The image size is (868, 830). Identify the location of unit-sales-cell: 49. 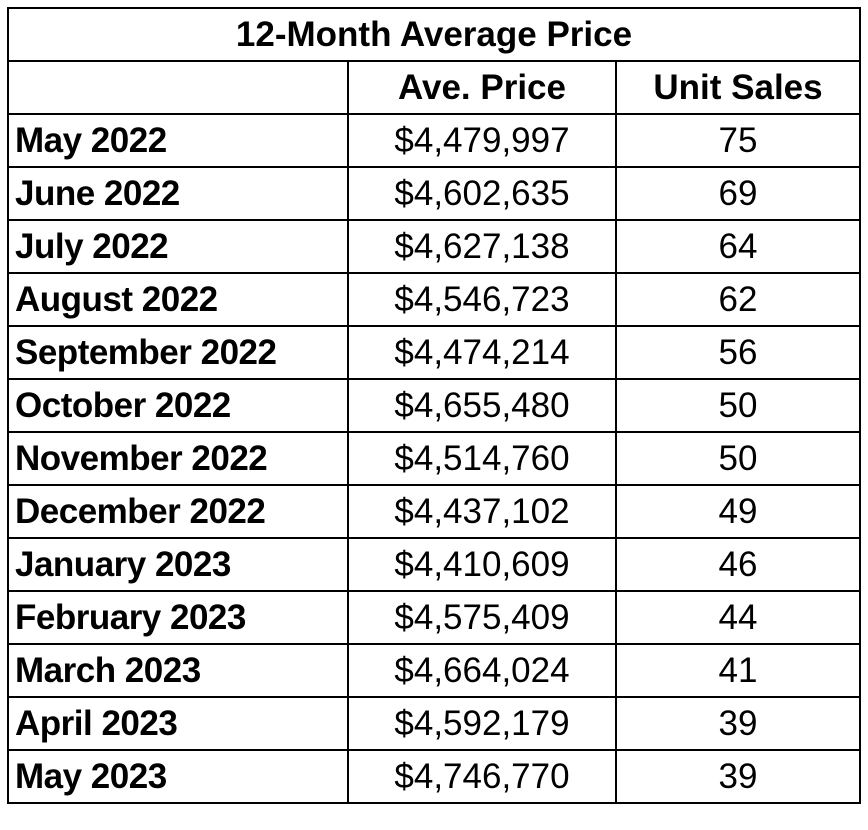
(738, 511).